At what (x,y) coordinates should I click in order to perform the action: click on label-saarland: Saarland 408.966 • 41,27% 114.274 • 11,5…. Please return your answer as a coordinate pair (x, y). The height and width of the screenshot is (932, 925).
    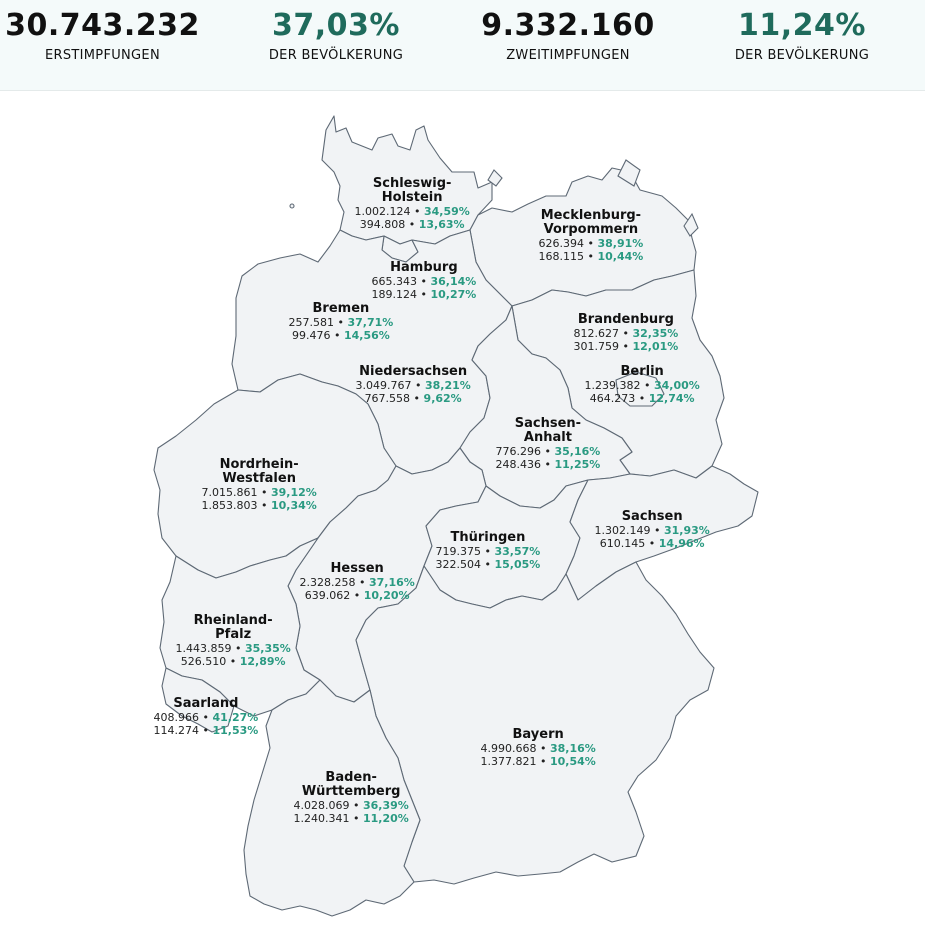
    Looking at the image, I should click on (206, 717).